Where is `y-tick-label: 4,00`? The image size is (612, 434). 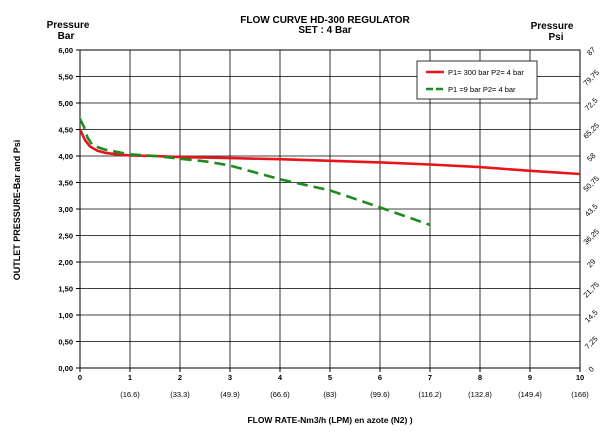 y-tick-label: 4,00 is located at coordinates (65, 156).